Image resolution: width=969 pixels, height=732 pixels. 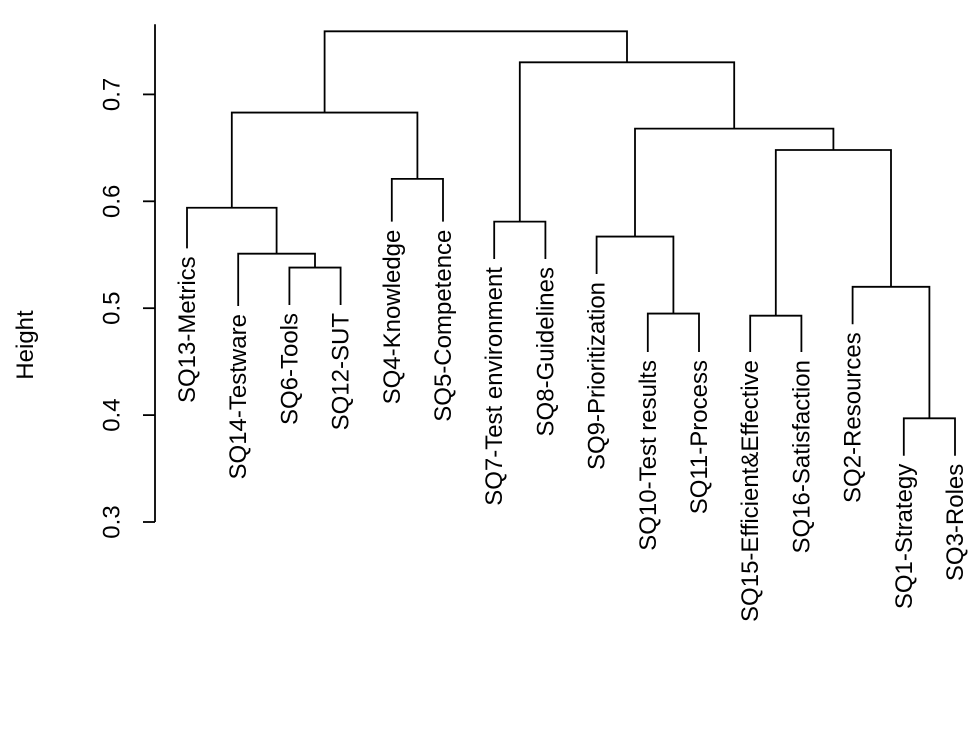 What do you see at coordinates (341, 372) in the screenshot?
I see `leaf-label: SQ12-SUT` at bounding box center [341, 372].